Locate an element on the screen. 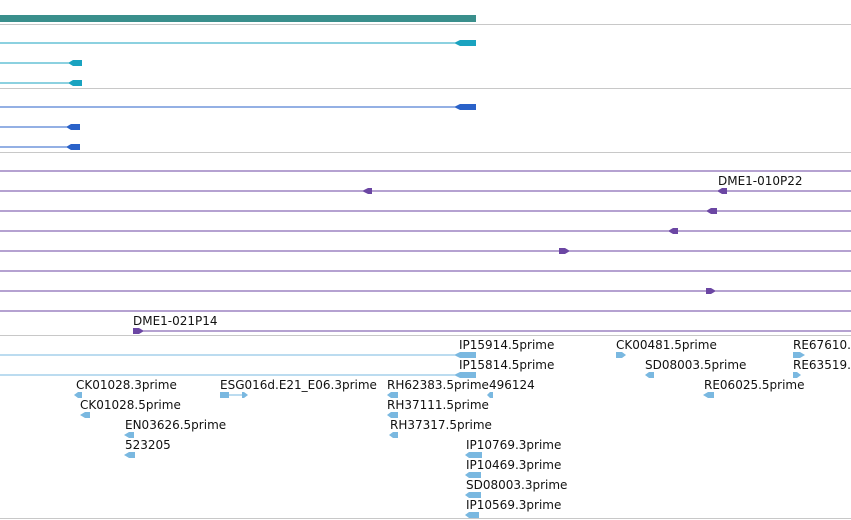 The image size is (851, 520). est-label: CK01028.3prime is located at coordinates (126, 385).